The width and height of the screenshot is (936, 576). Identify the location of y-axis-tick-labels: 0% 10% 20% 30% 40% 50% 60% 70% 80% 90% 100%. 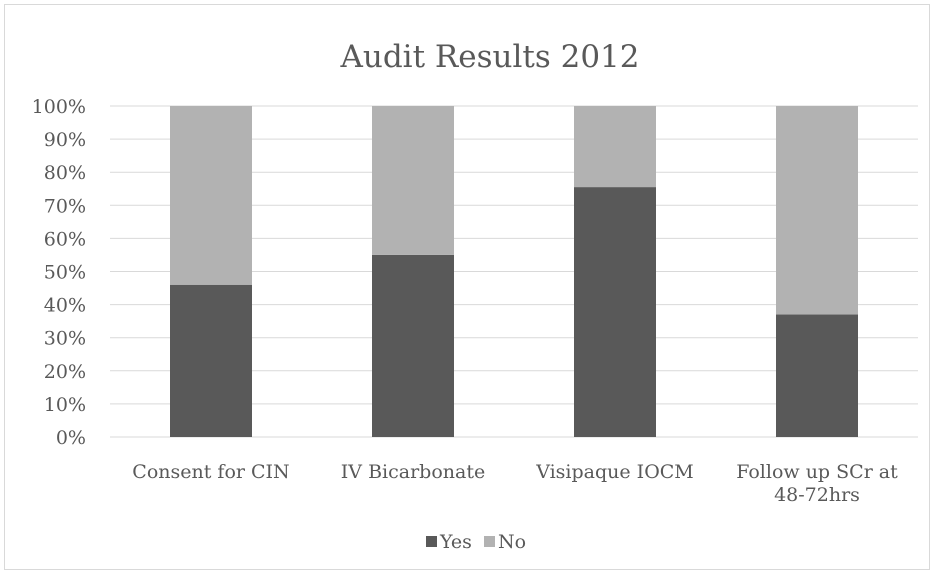
(59, 272).